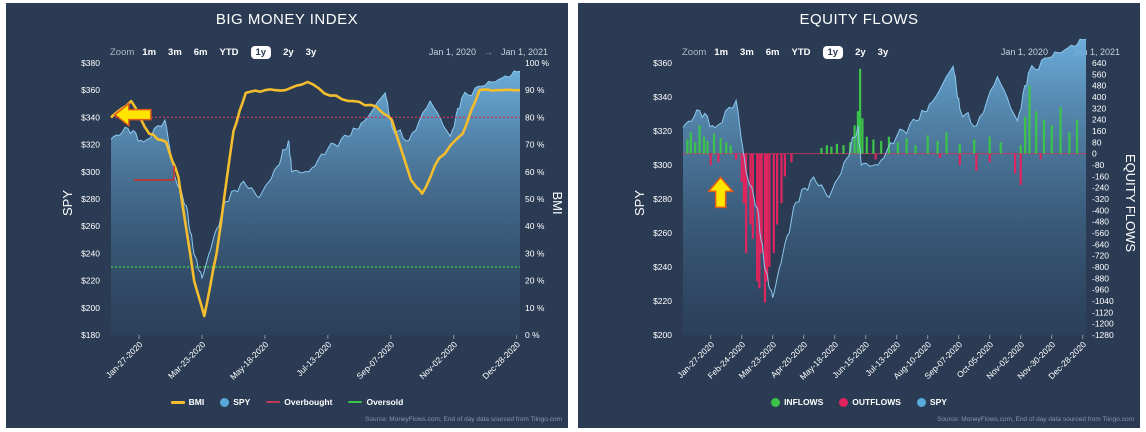  Describe the element at coordinates (833, 52) in the screenshot. I see `flows-zoom-1y-button: 1y` at that location.